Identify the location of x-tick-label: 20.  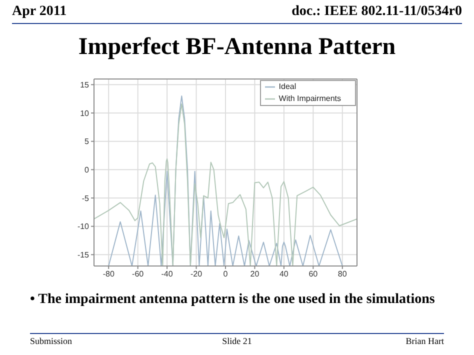
(255, 274).